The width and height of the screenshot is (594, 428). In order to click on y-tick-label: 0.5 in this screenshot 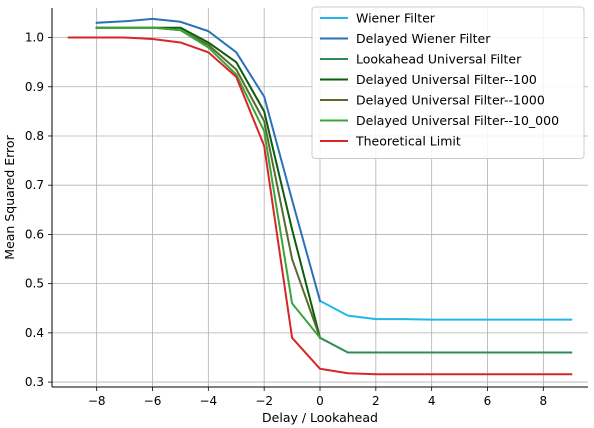, I will do `click(34, 284)`.